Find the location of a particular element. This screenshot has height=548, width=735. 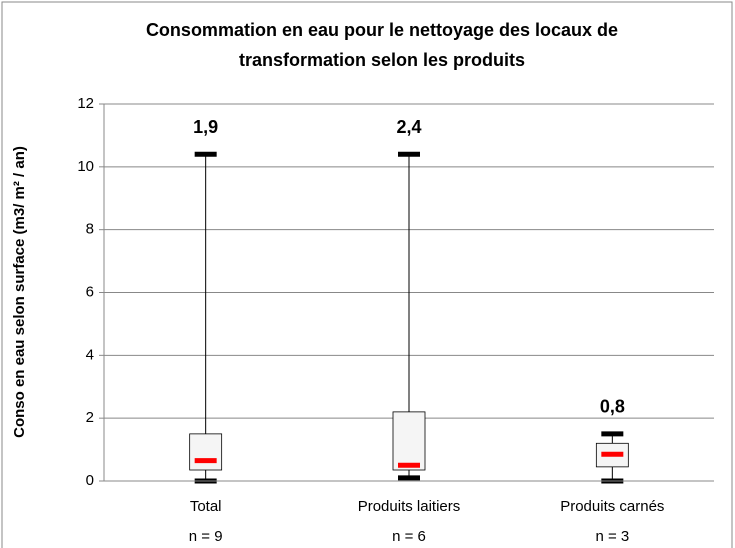

annotation: 0,8 is located at coordinates (612, 407).